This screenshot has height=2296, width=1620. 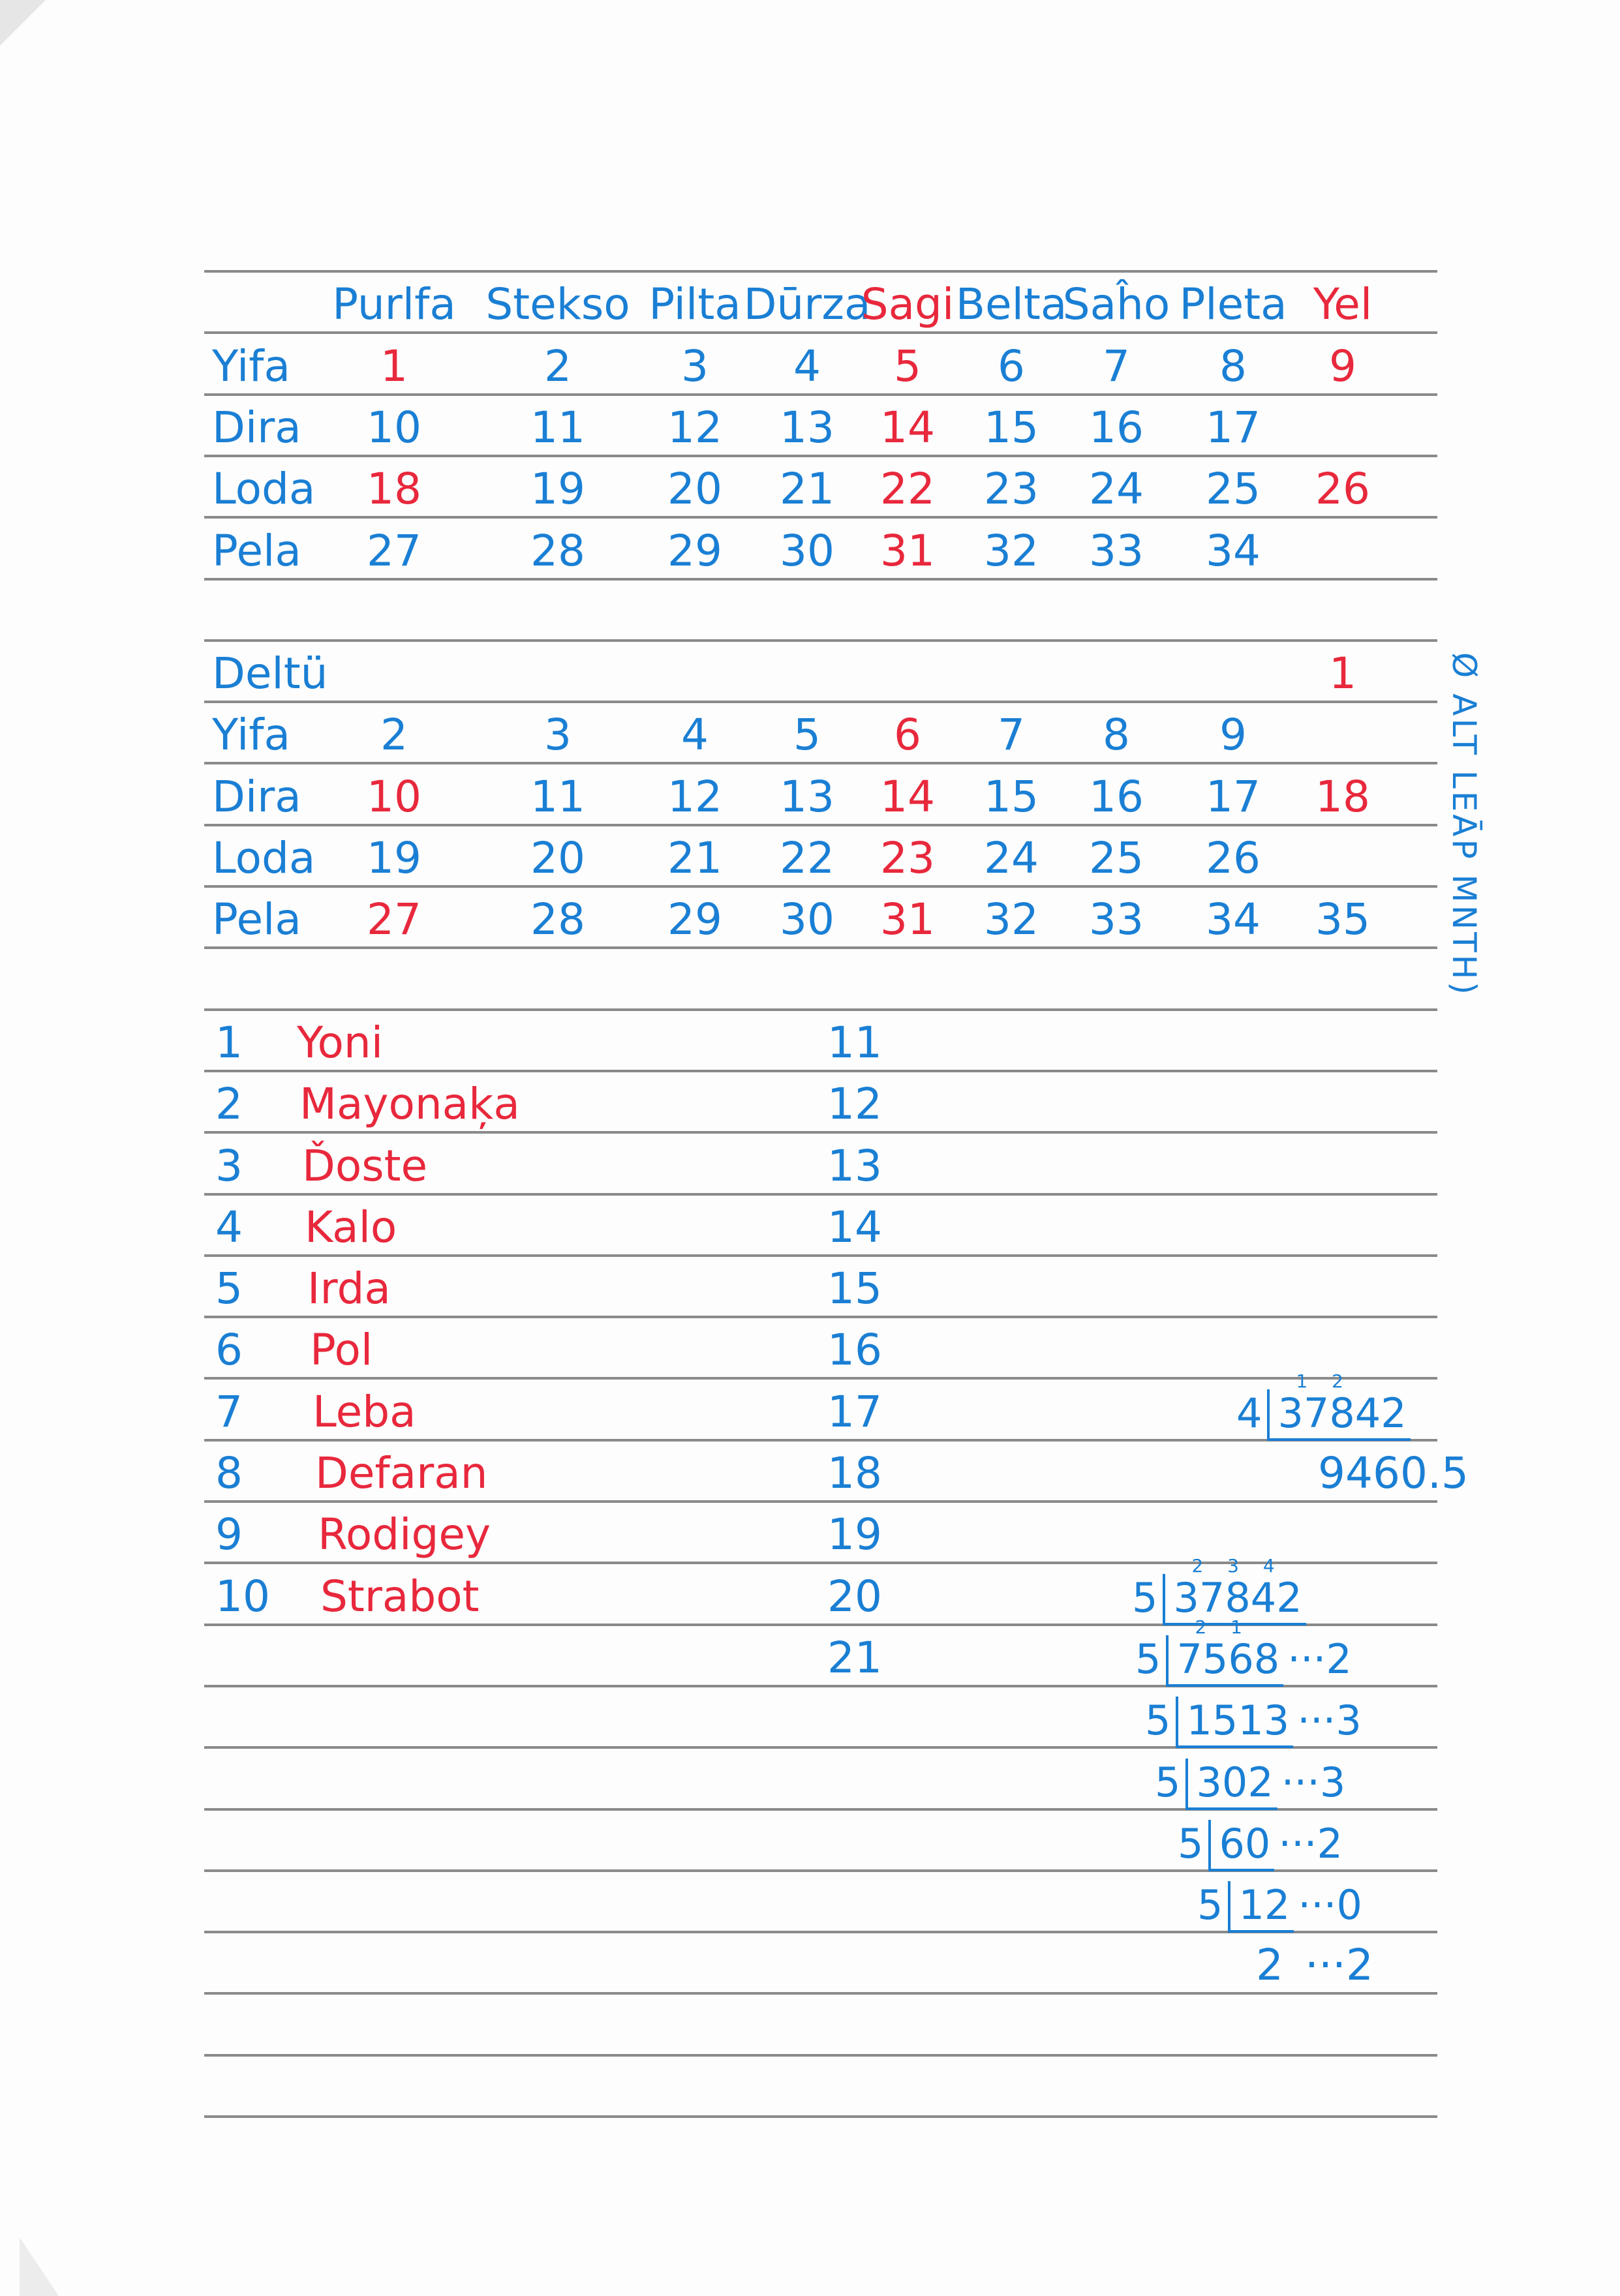 What do you see at coordinates (409, 1104) in the screenshot?
I see `list-name: Mayonaķa` at bounding box center [409, 1104].